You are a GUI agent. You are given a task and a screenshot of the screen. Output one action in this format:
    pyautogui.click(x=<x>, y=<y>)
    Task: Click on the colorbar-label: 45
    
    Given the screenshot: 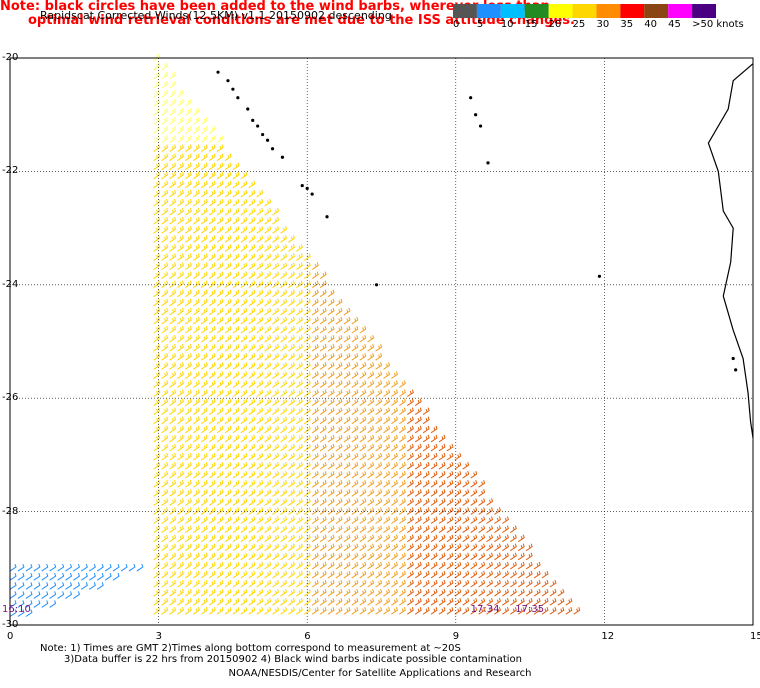 What is the action you would take?
    pyautogui.click(x=674, y=24)
    